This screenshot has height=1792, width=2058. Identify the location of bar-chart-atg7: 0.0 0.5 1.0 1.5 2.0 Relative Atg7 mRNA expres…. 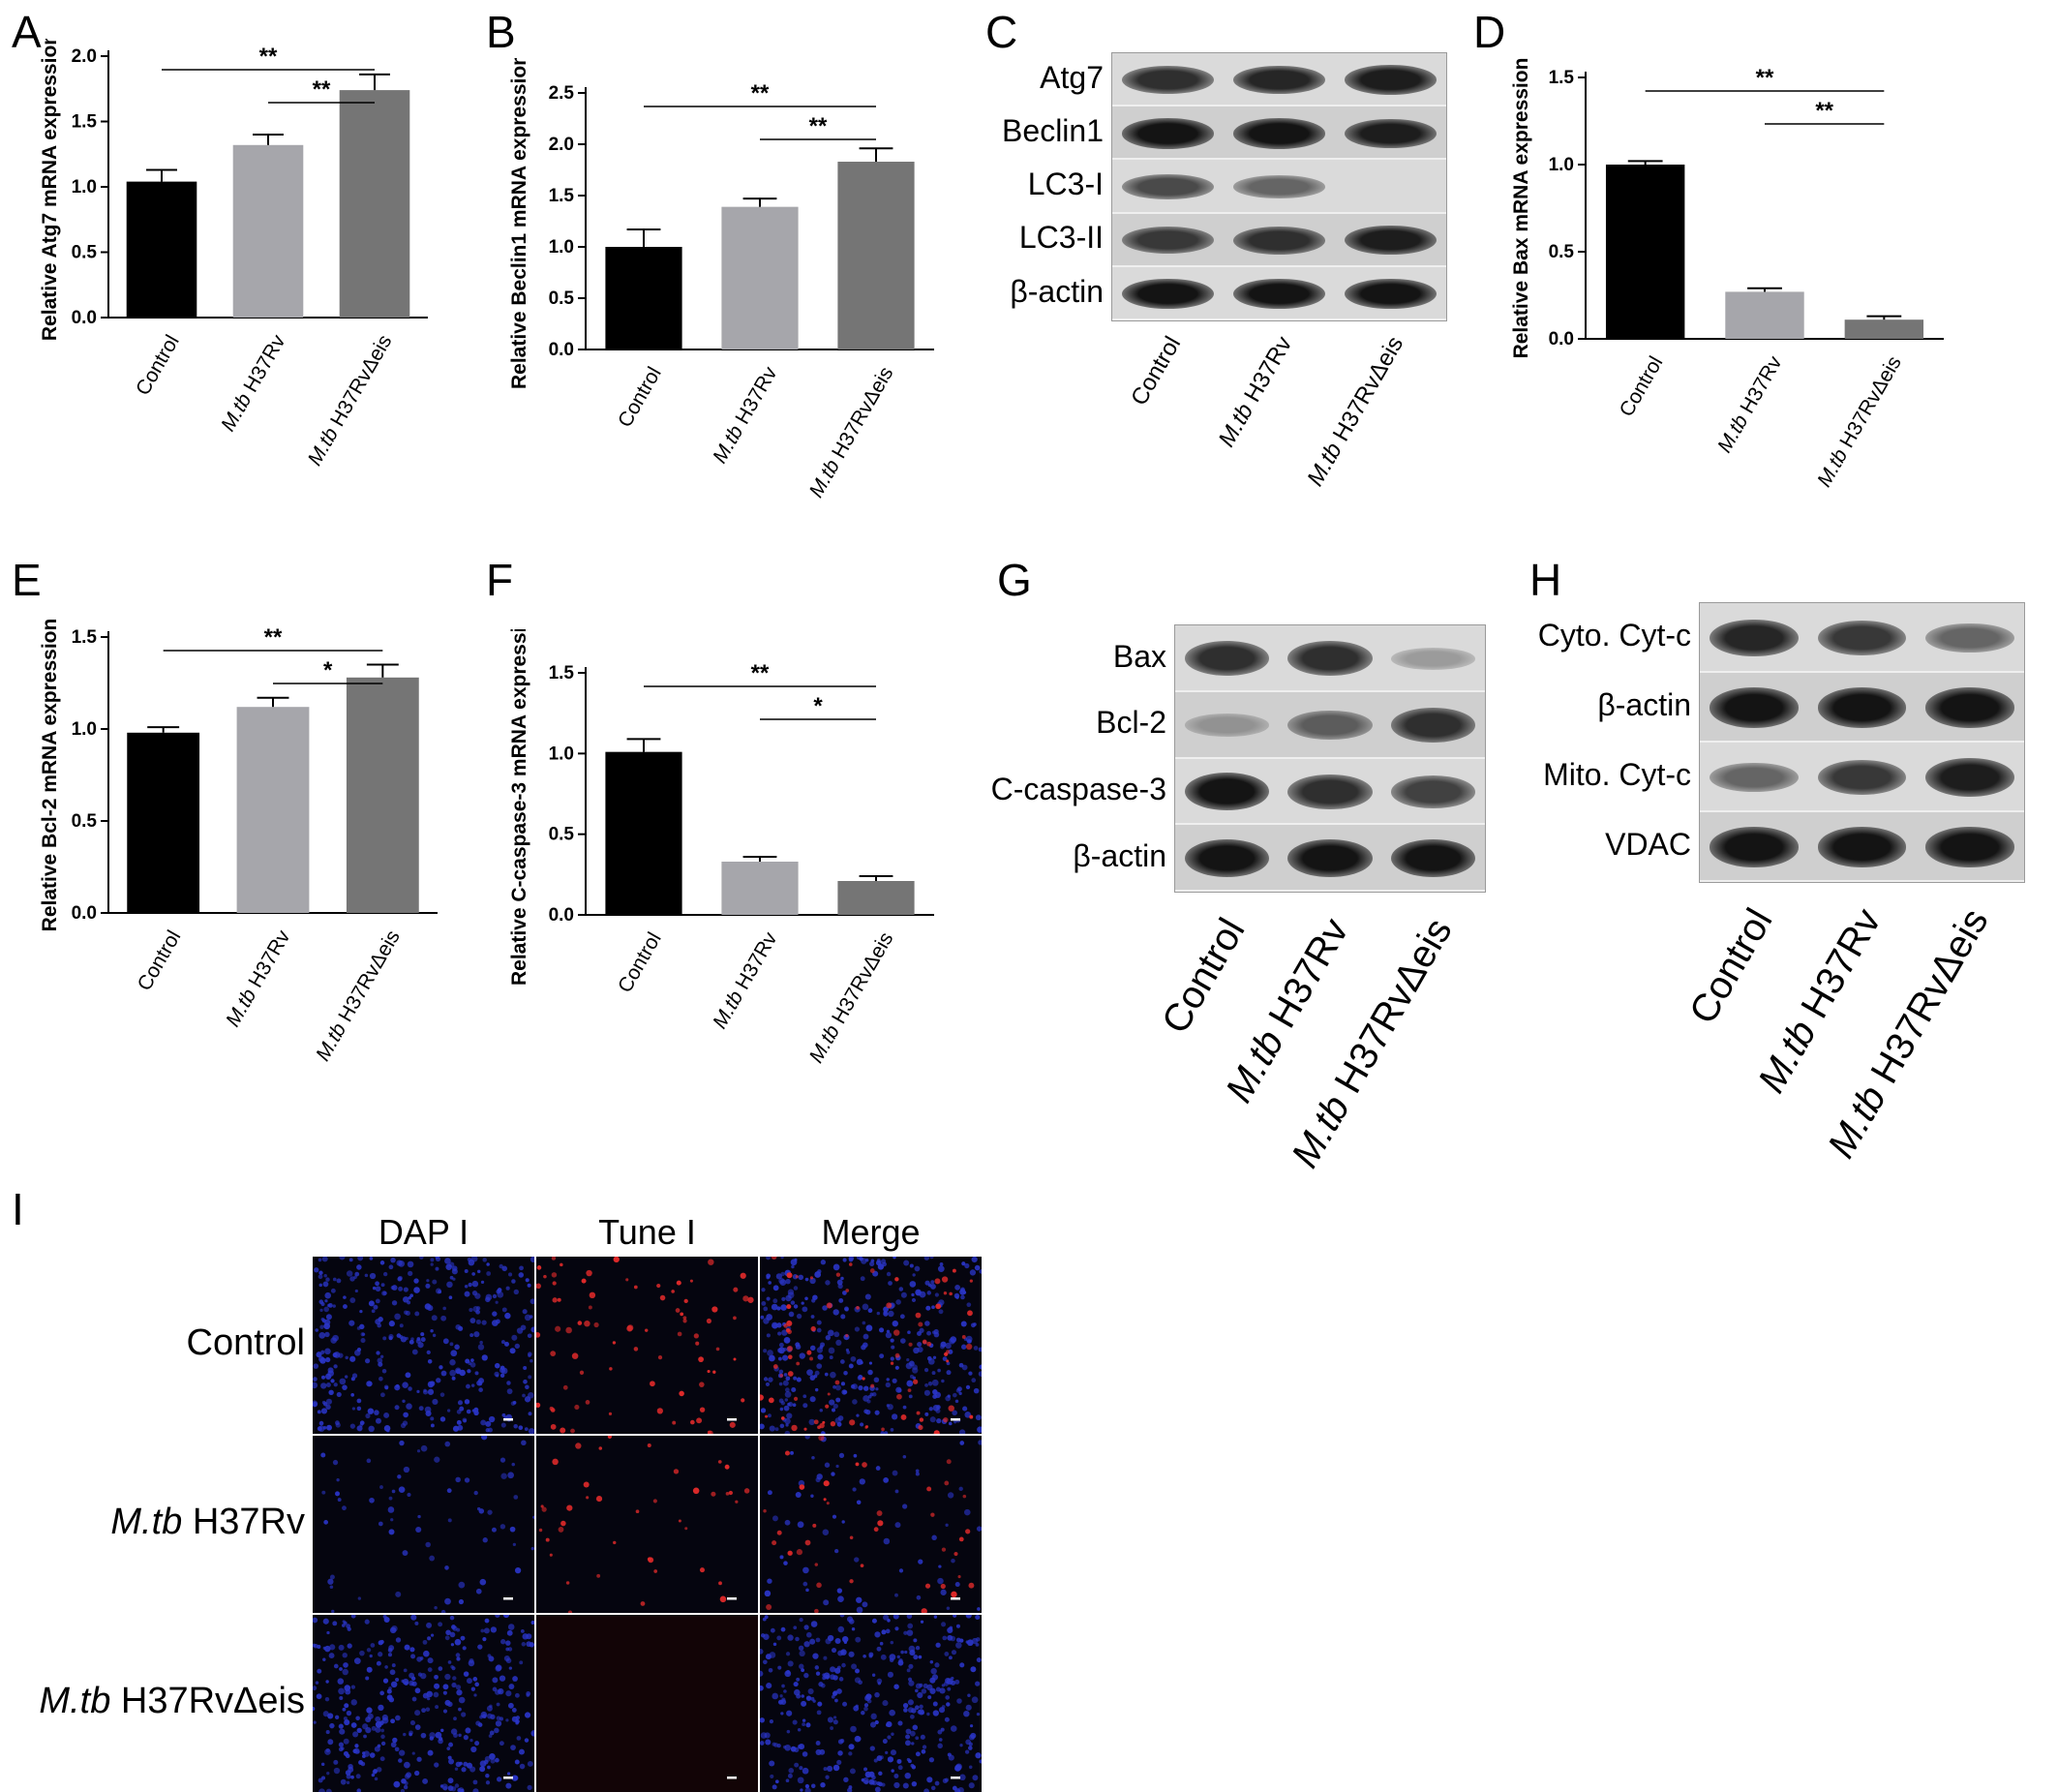
(233, 255).